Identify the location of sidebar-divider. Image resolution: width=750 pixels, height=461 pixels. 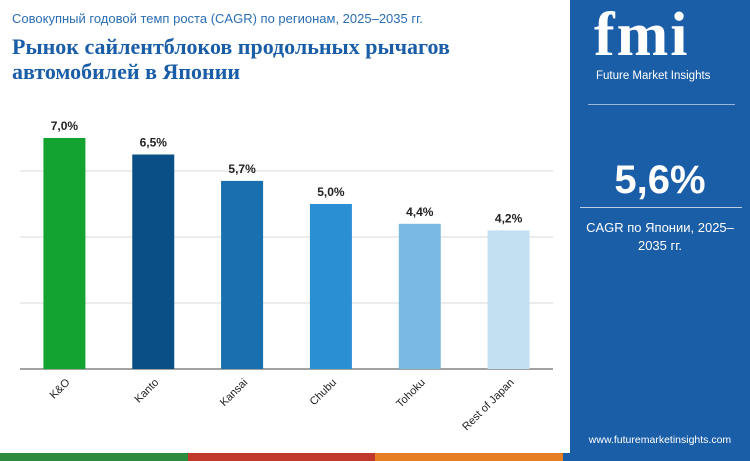
(661, 104).